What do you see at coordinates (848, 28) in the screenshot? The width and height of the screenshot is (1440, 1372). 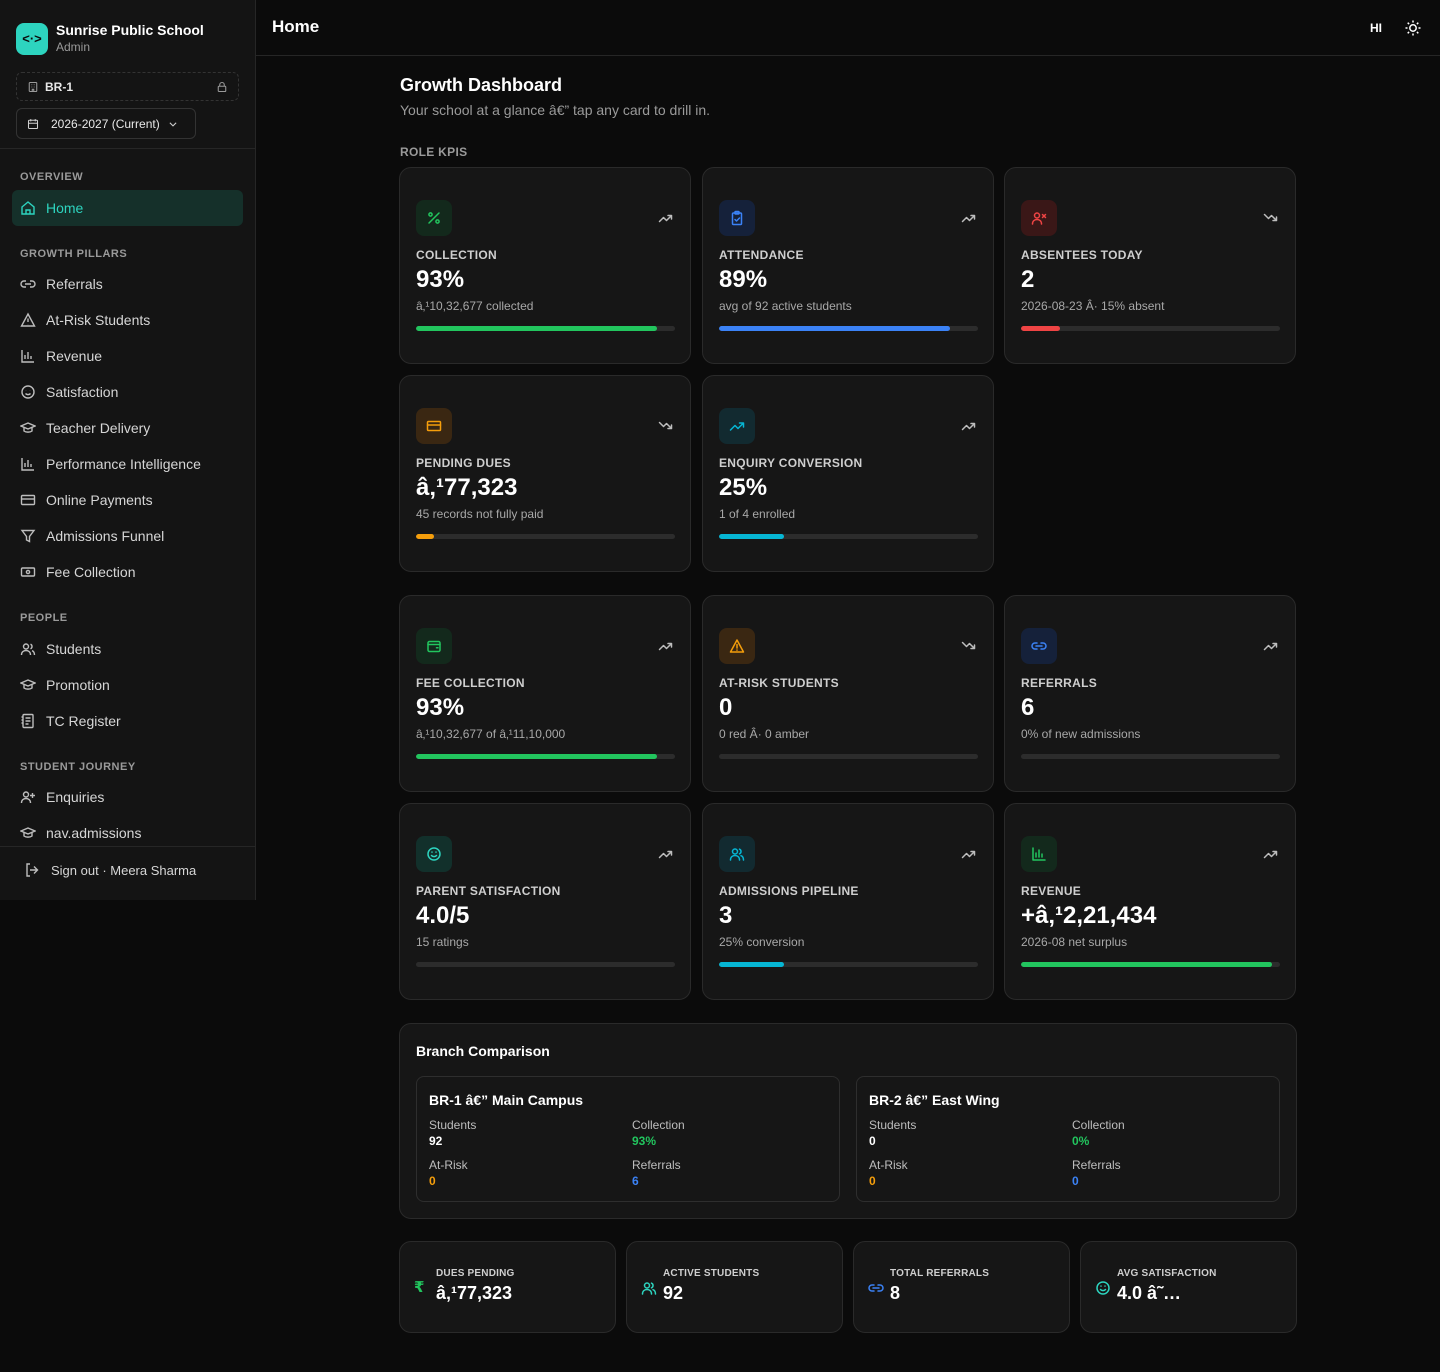 I see `top-bar: Home HI` at bounding box center [848, 28].